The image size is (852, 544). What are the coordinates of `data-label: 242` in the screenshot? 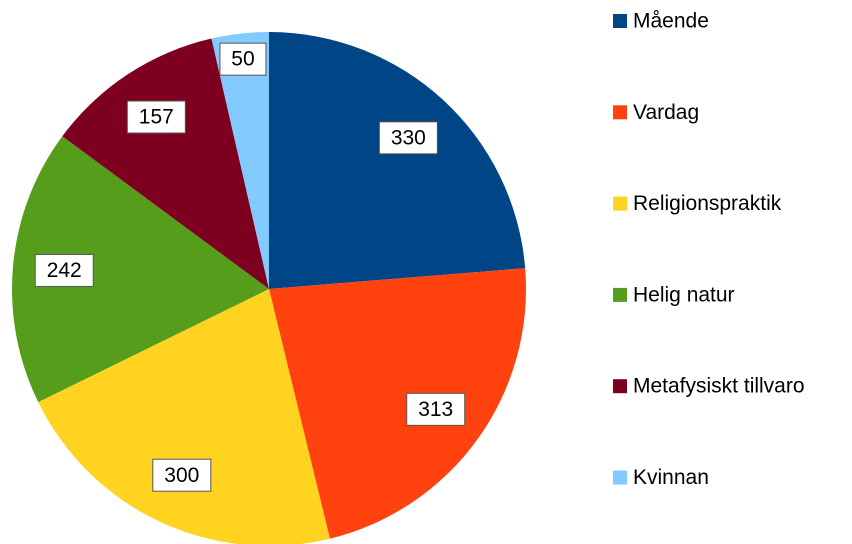 It's located at (64, 270).